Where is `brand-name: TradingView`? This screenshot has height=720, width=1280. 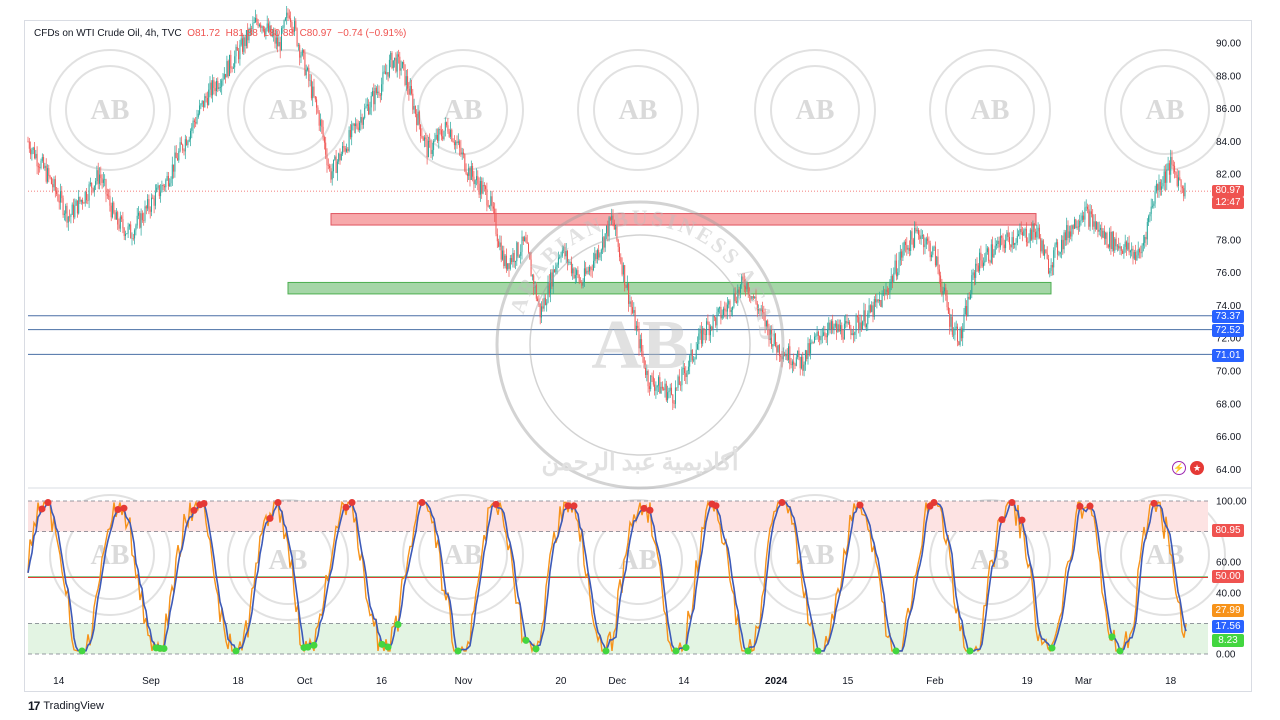
brand-name: TradingView is located at coordinates (73, 706).